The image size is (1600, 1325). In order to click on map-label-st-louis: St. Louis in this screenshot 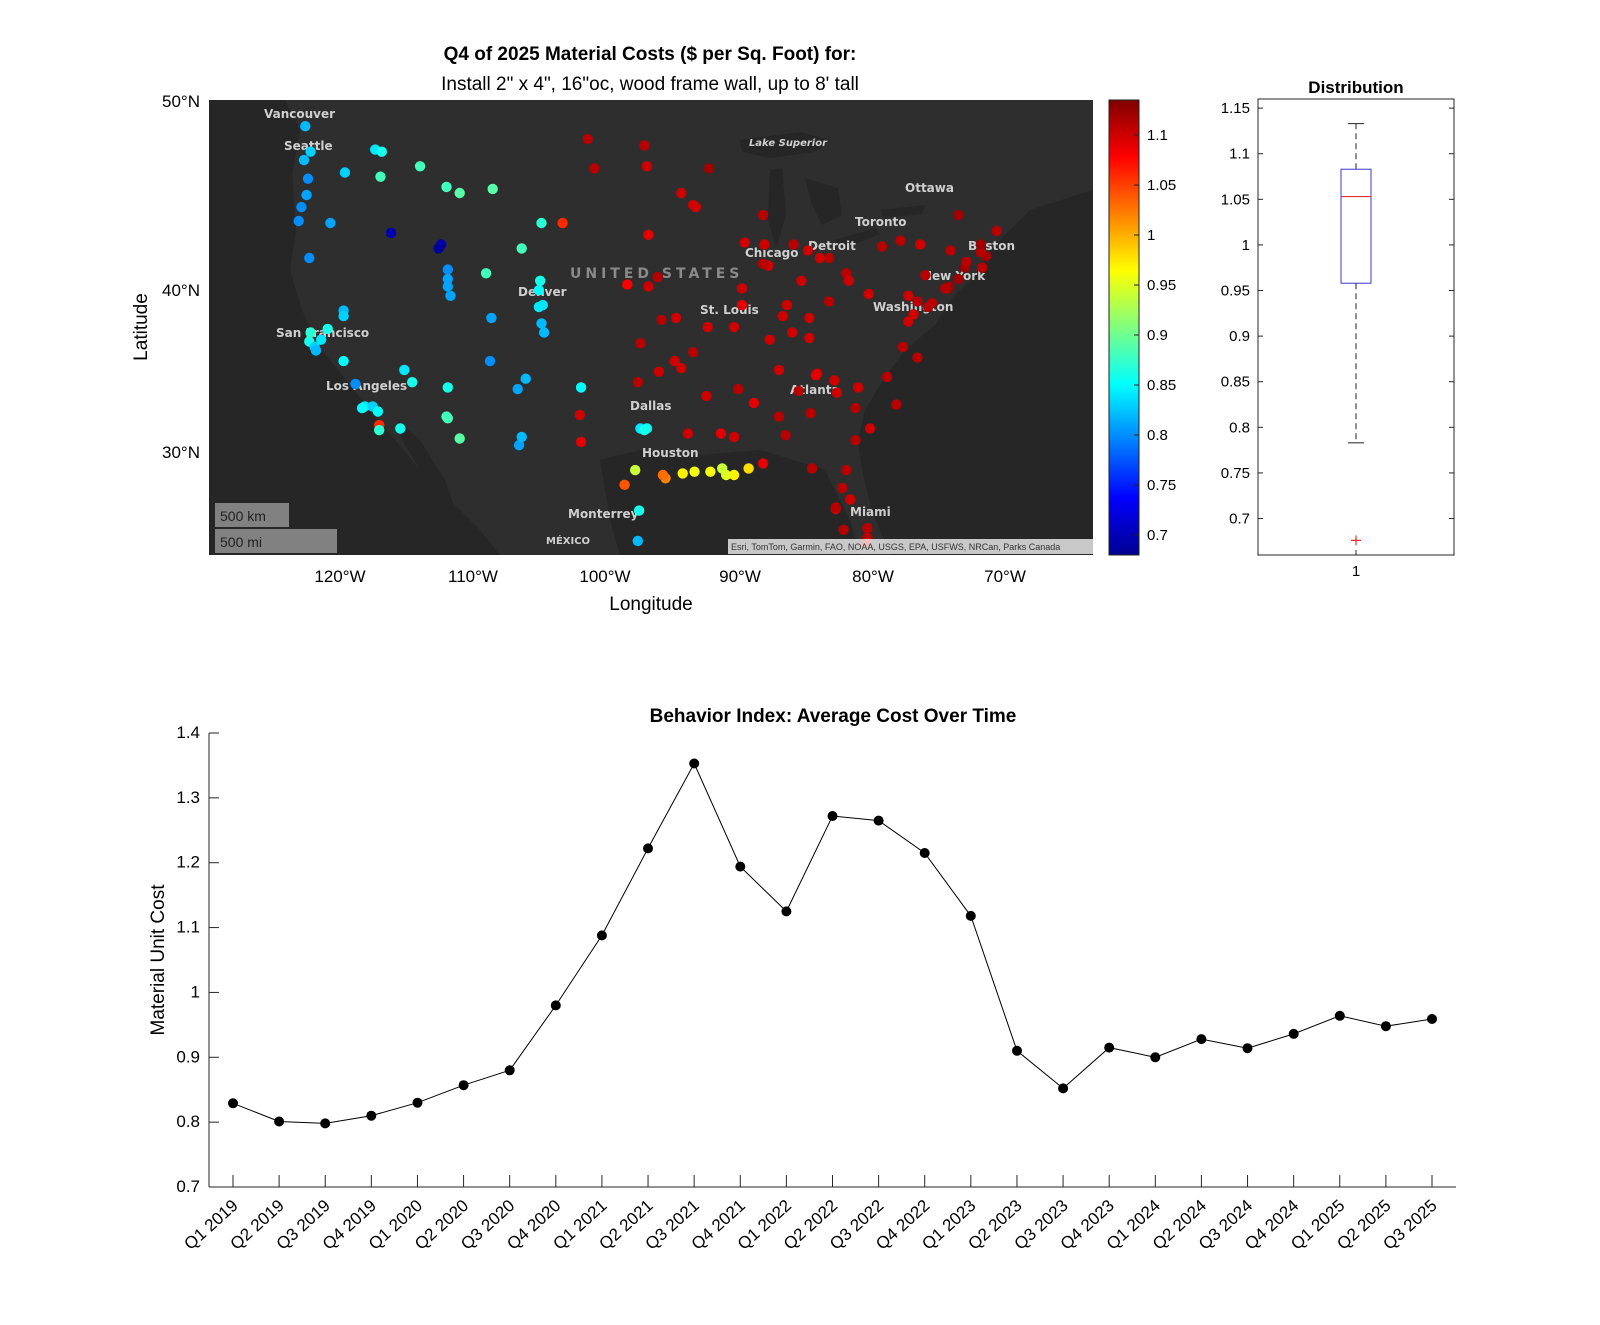, I will do `click(729, 310)`.